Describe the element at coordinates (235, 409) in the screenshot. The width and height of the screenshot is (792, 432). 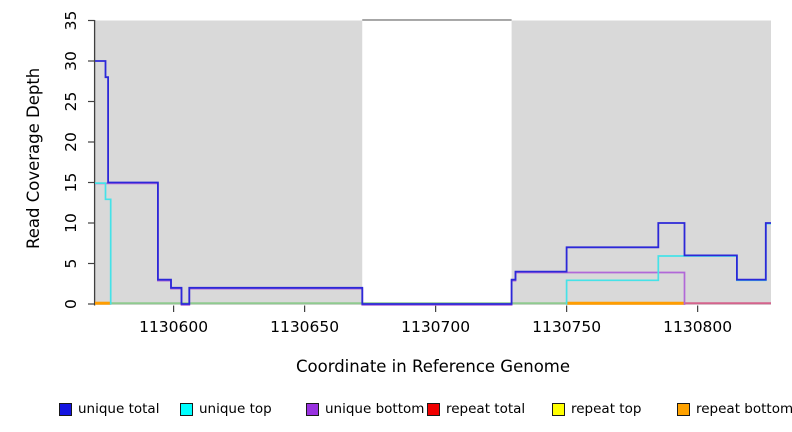
I see `legend-label: unique top` at that location.